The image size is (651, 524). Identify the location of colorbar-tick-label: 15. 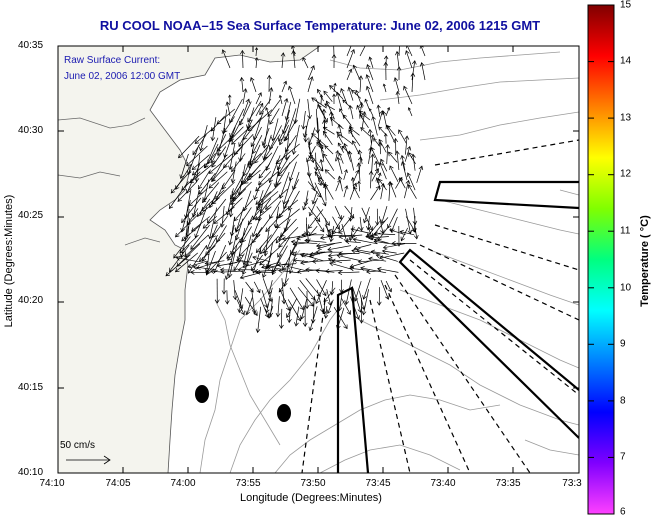
(625, 5).